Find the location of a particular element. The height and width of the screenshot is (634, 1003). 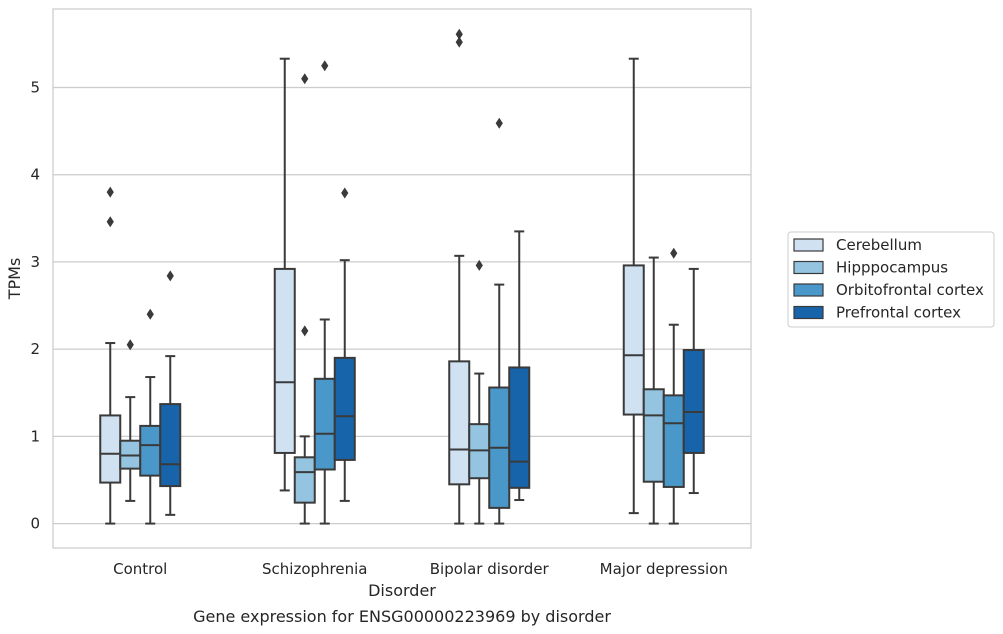

legend-label: Hipppocampus is located at coordinates (892, 268).